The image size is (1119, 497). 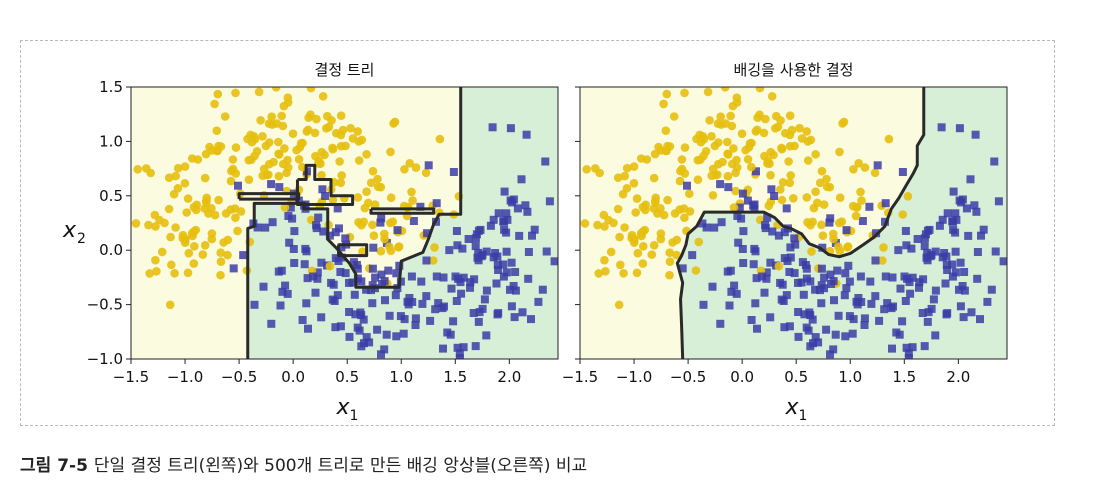 I want to click on y-axis-label-subscript: 2, so click(x=81, y=239).